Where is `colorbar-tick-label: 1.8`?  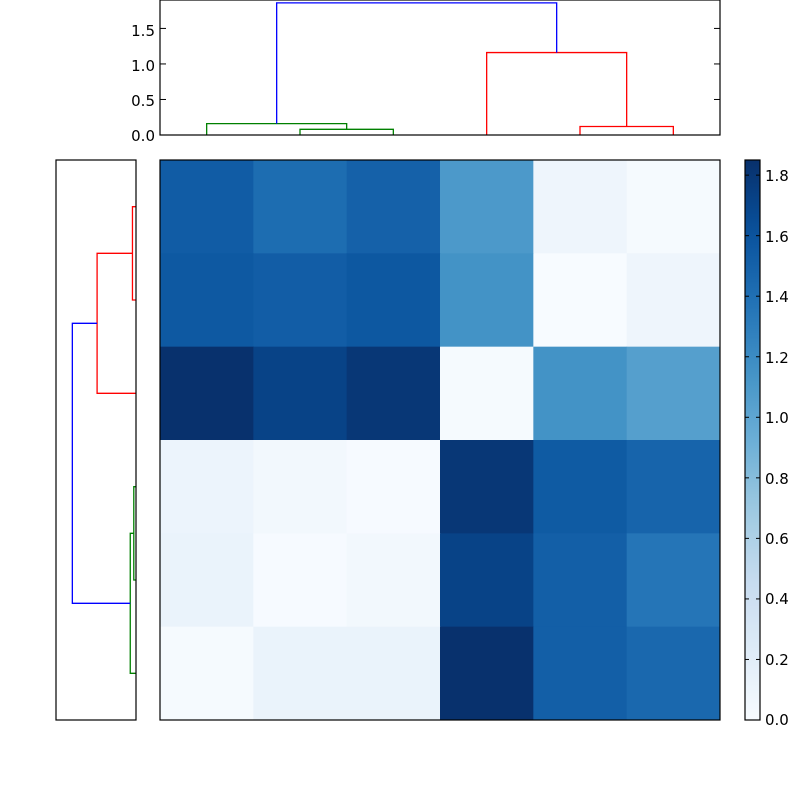 colorbar-tick-label: 1.8 is located at coordinates (777, 176).